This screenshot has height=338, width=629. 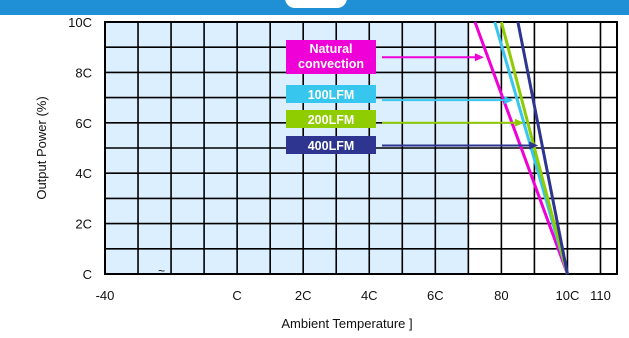 I want to click on x-axis-label: Ambient Temperature ], so click(x=346, y=323).